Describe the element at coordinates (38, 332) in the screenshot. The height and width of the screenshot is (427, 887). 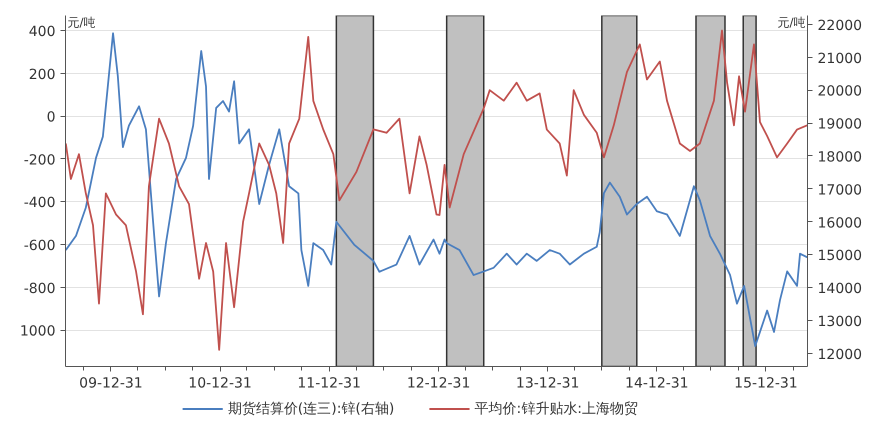
I see `y-tick-label: 1000` at that location.